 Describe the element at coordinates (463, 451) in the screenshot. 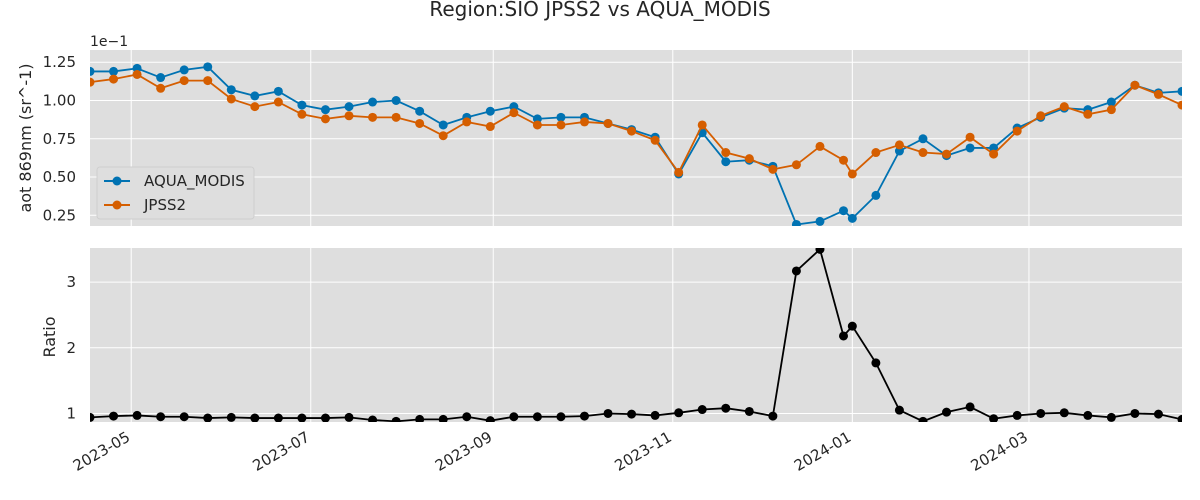

I see `x-tick-label: 2023-09` at that location.